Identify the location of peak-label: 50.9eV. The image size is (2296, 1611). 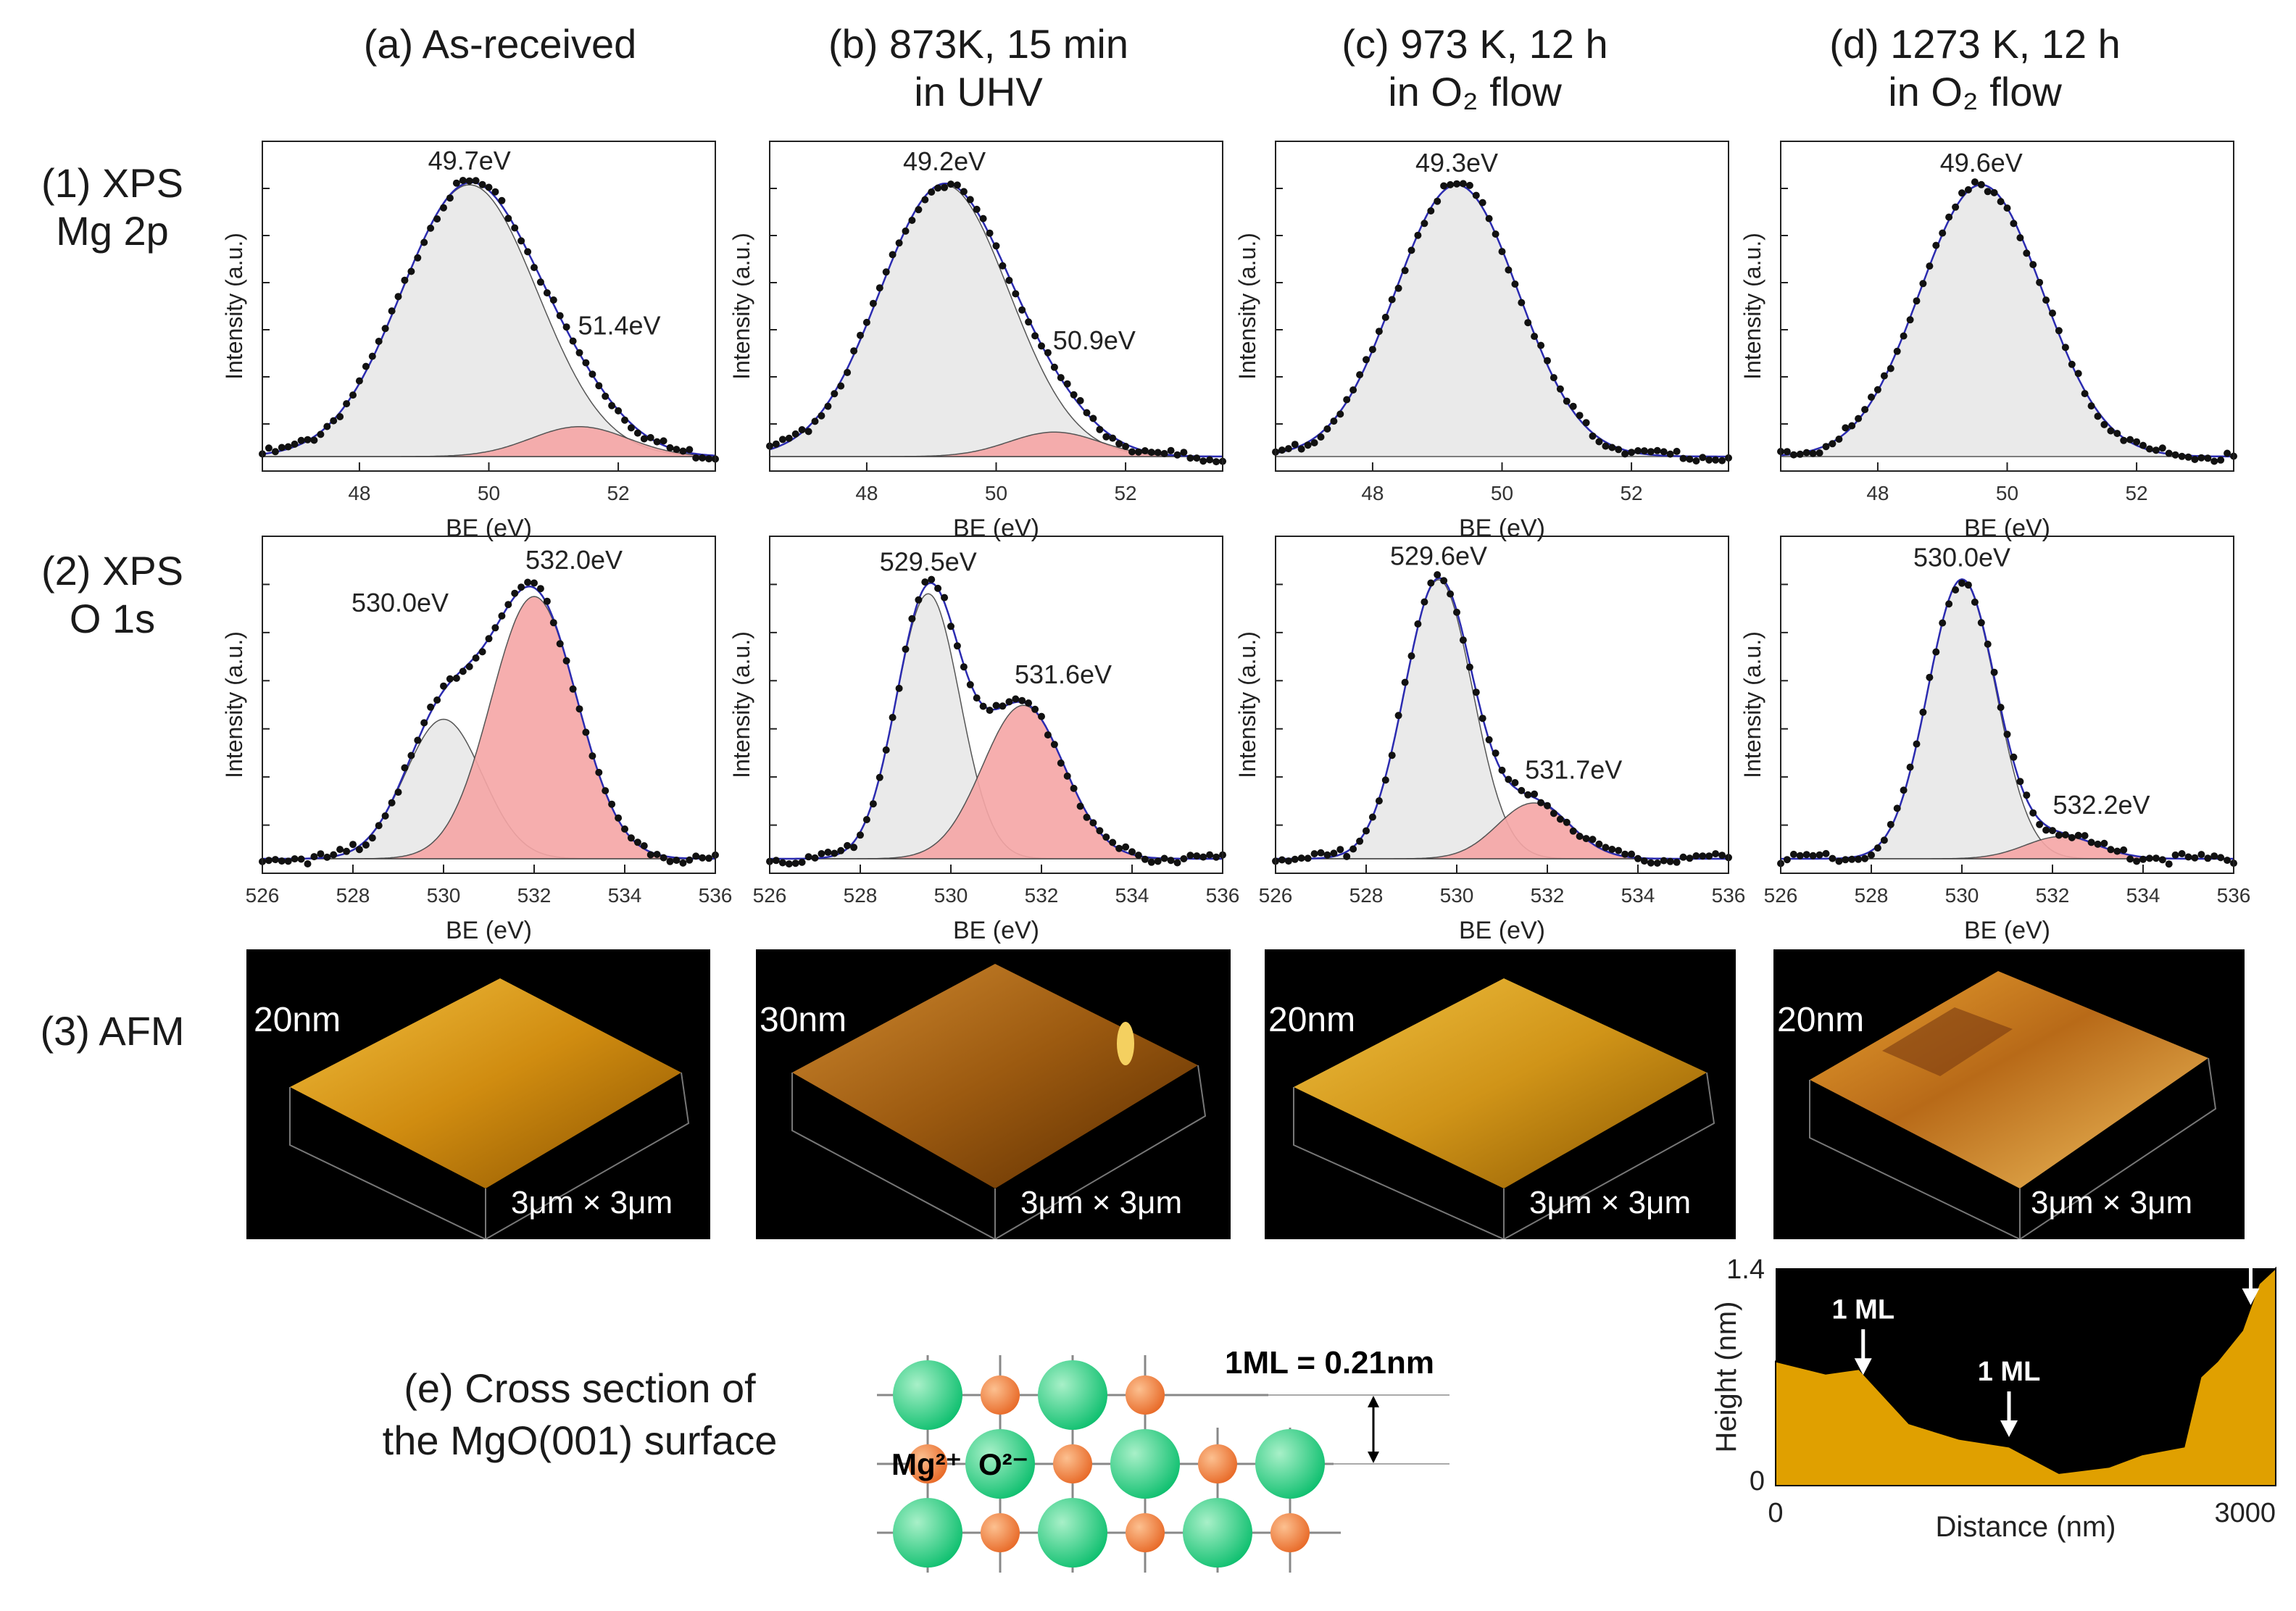
(1094, 340).